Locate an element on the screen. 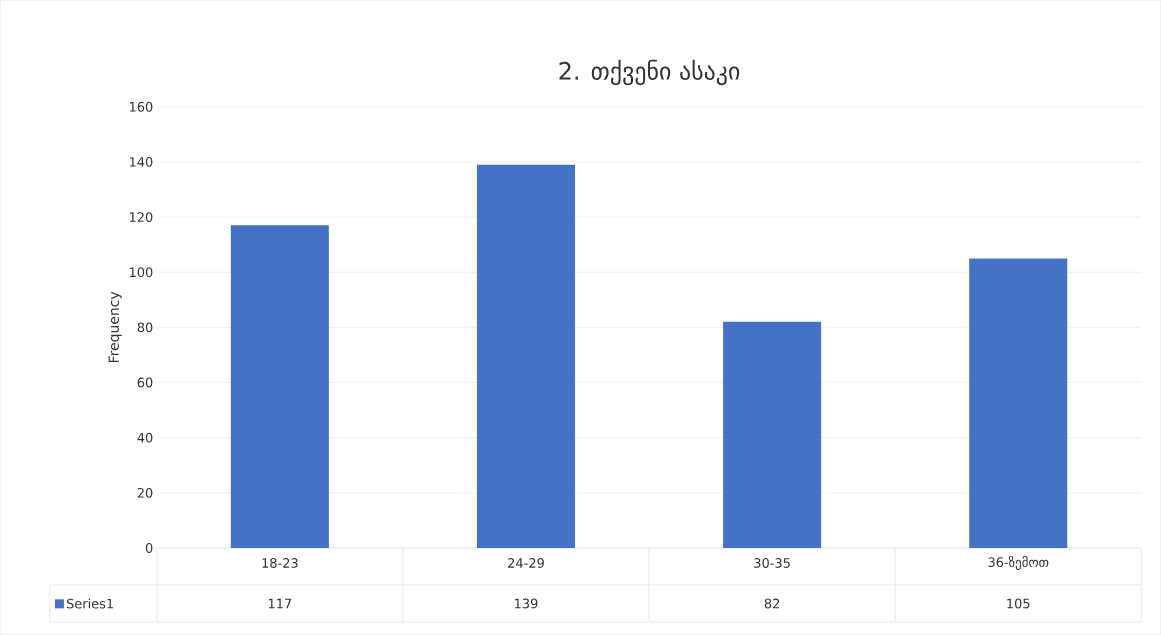 This screenshot has width=1161, height=635. data-label: 117 is located at coordinates (280, 603).